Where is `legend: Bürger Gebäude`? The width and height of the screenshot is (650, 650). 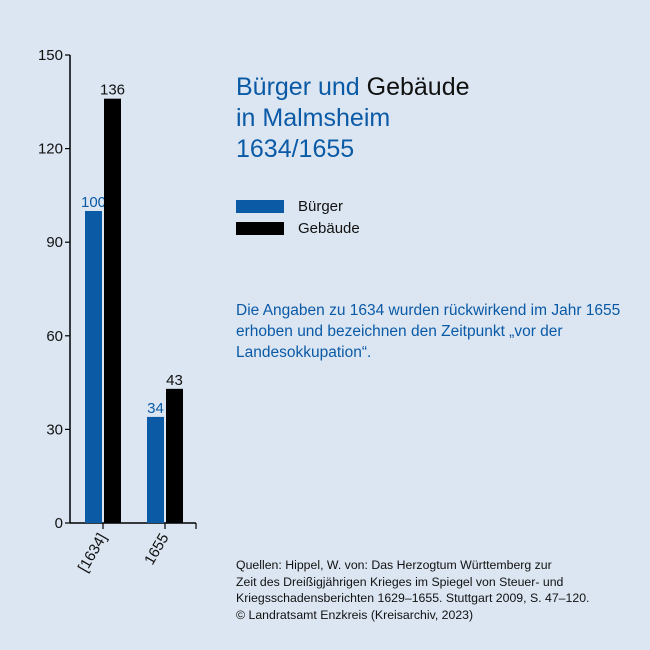 legend: Bürger Gebäude is located at coordinates (298, 217).